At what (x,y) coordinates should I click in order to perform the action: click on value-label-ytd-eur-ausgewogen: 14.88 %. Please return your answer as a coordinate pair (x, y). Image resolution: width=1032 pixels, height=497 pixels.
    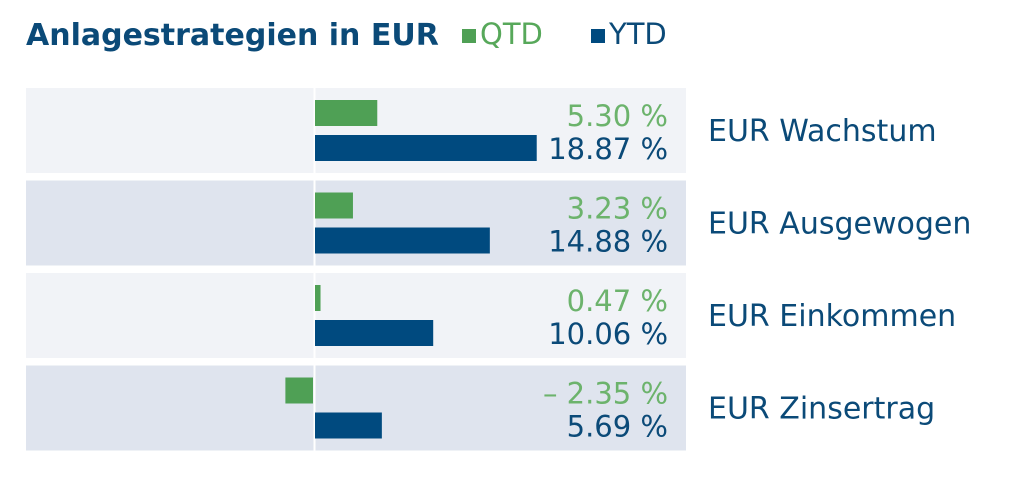
    Looking at the image, I should click on (608, 242).